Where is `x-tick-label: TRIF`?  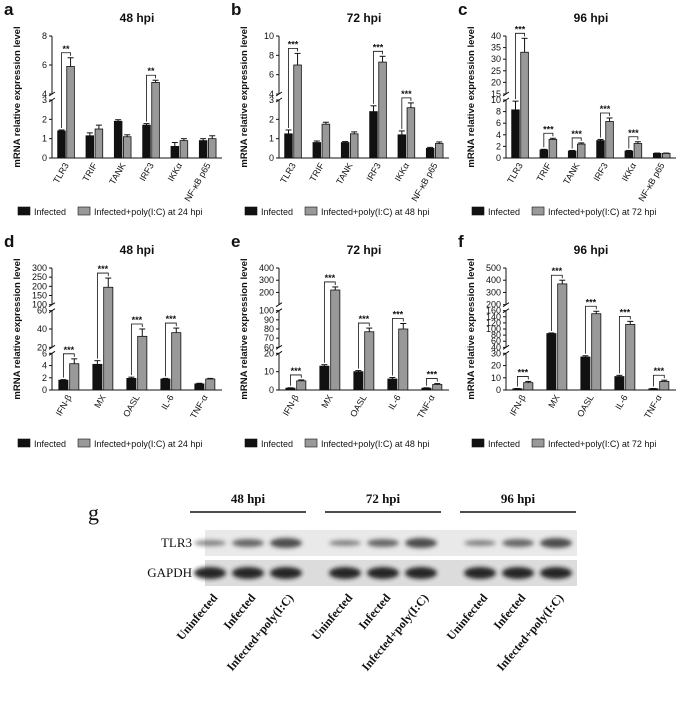 x-tick-label: TRIF is located at coordinates (90, 172).